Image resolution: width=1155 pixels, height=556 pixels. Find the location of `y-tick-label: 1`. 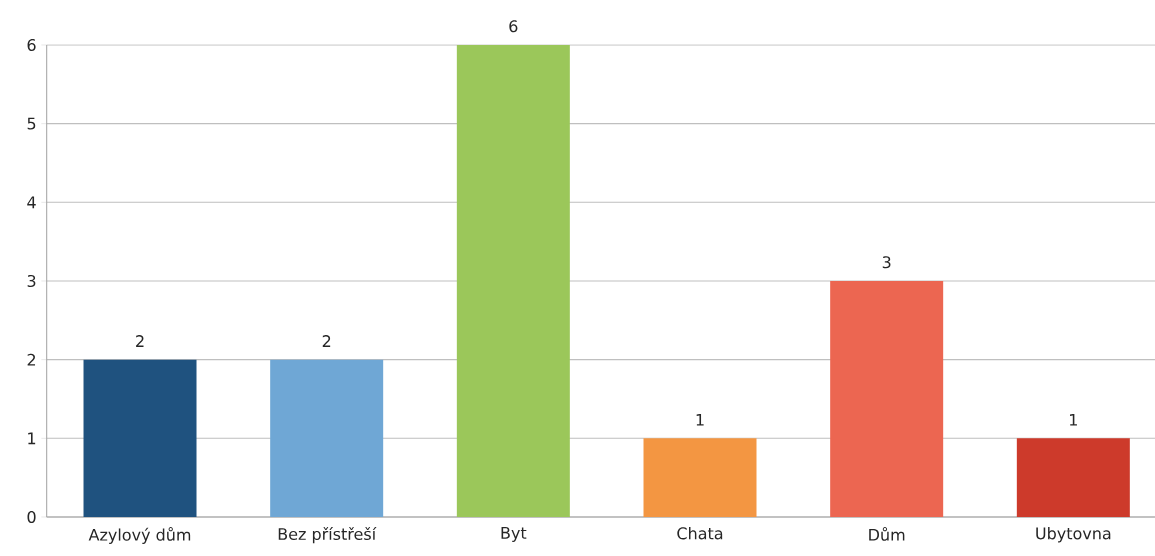

y-tick-label: 1 is located at coordinates (32, 438).